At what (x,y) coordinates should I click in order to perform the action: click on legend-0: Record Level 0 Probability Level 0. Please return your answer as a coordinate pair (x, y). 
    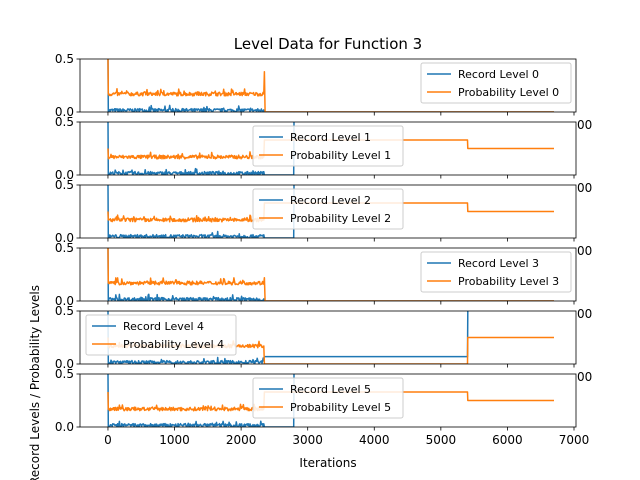
    Looking at the image, I should click on (496, 83).